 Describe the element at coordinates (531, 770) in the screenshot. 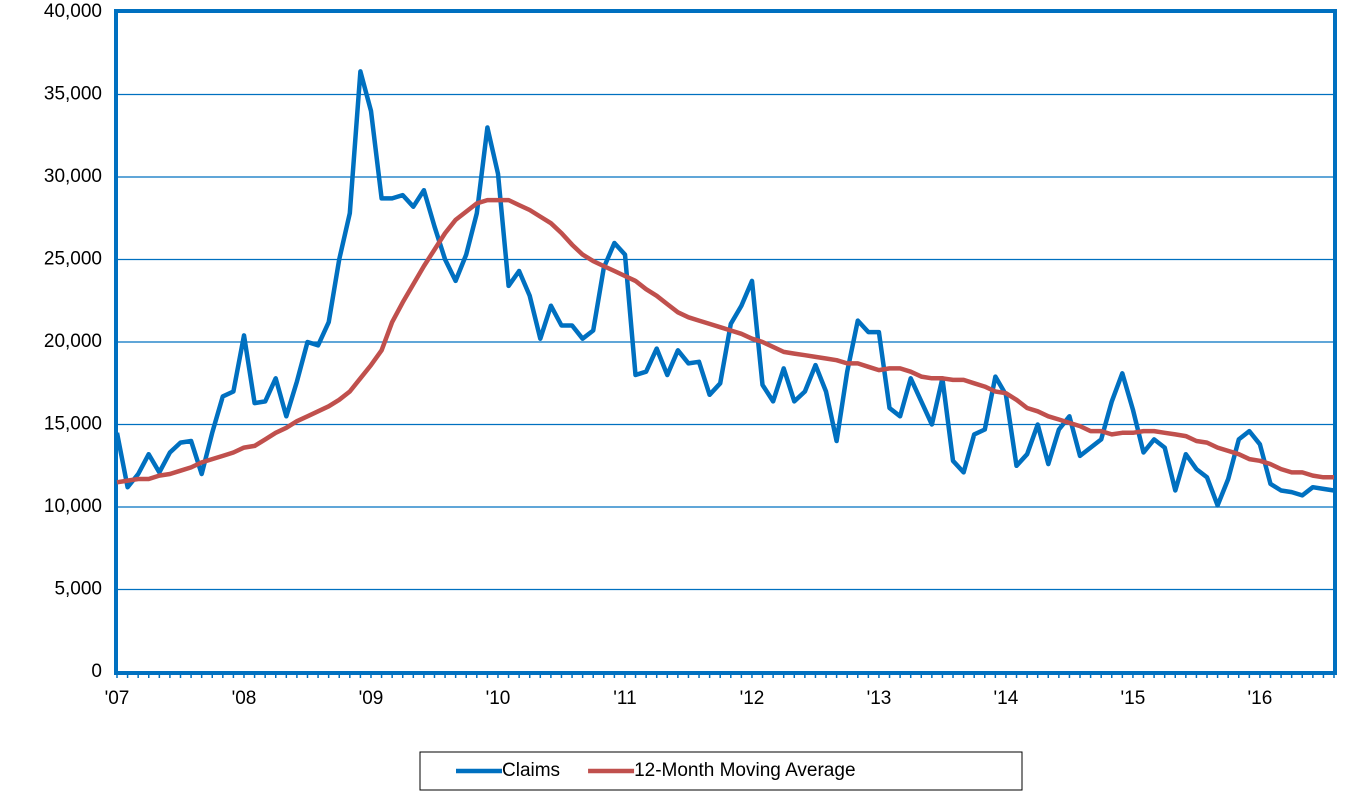

I see `legend-label: Claims` at that location.